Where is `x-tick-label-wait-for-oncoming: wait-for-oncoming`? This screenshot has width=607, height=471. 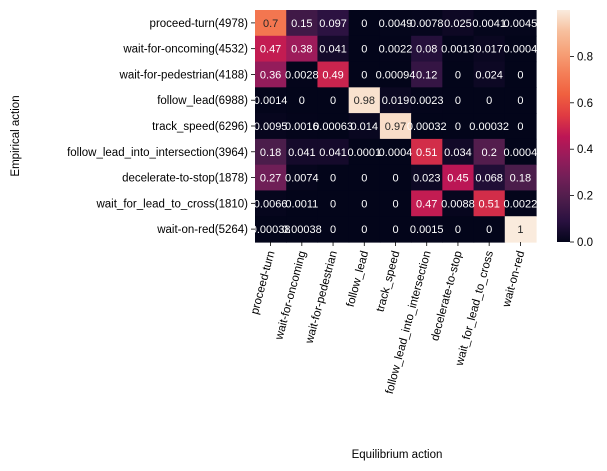
x-tick-label-wait-for-oncoming: wait-for-oncoming is located at coordinates (291, 296).